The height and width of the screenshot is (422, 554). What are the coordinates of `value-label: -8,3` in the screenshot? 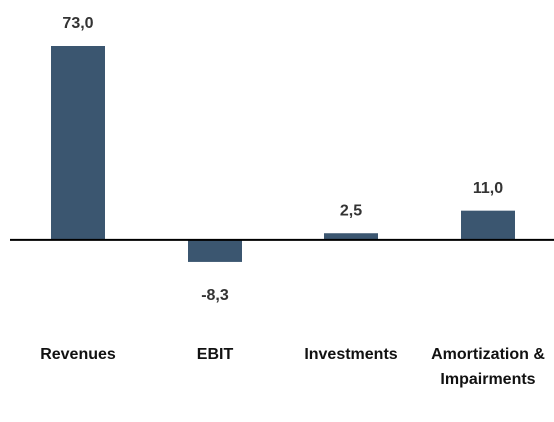 It's located at (215, 295).